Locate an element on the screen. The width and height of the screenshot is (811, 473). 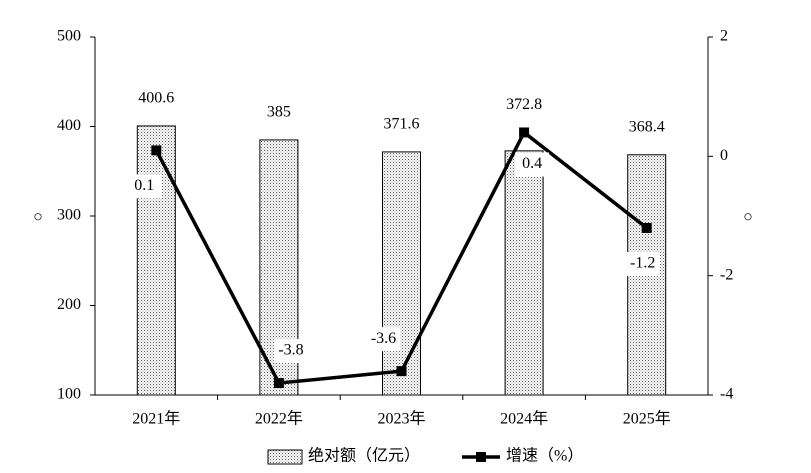
y2-tick-label: 0 is located at coordinates (724, 155).